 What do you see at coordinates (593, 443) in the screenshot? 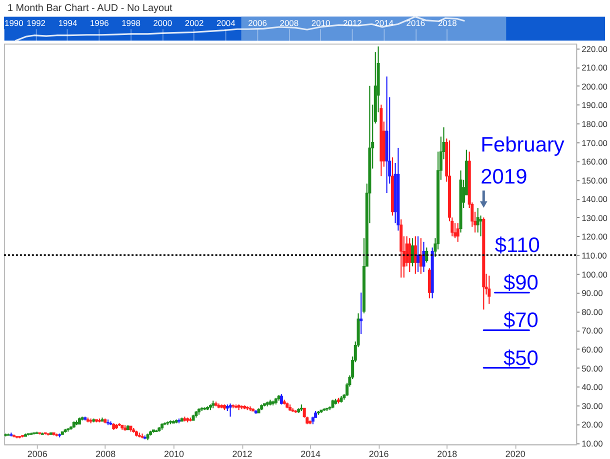
I see `y-tick-label: 10.00` at bounding box center [593, 443].